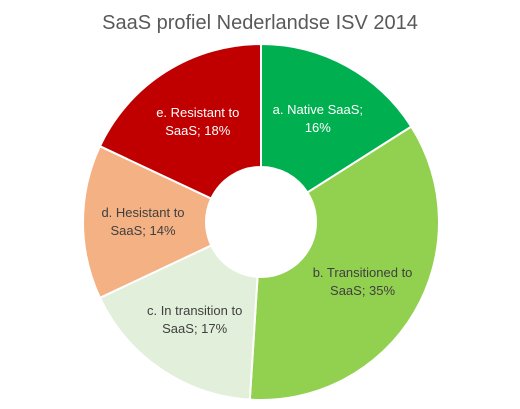 The height and width of the screenshot is (409, 520). I want to click on data-label: c. In transition to SaaS; 17%, so click(194, 319).